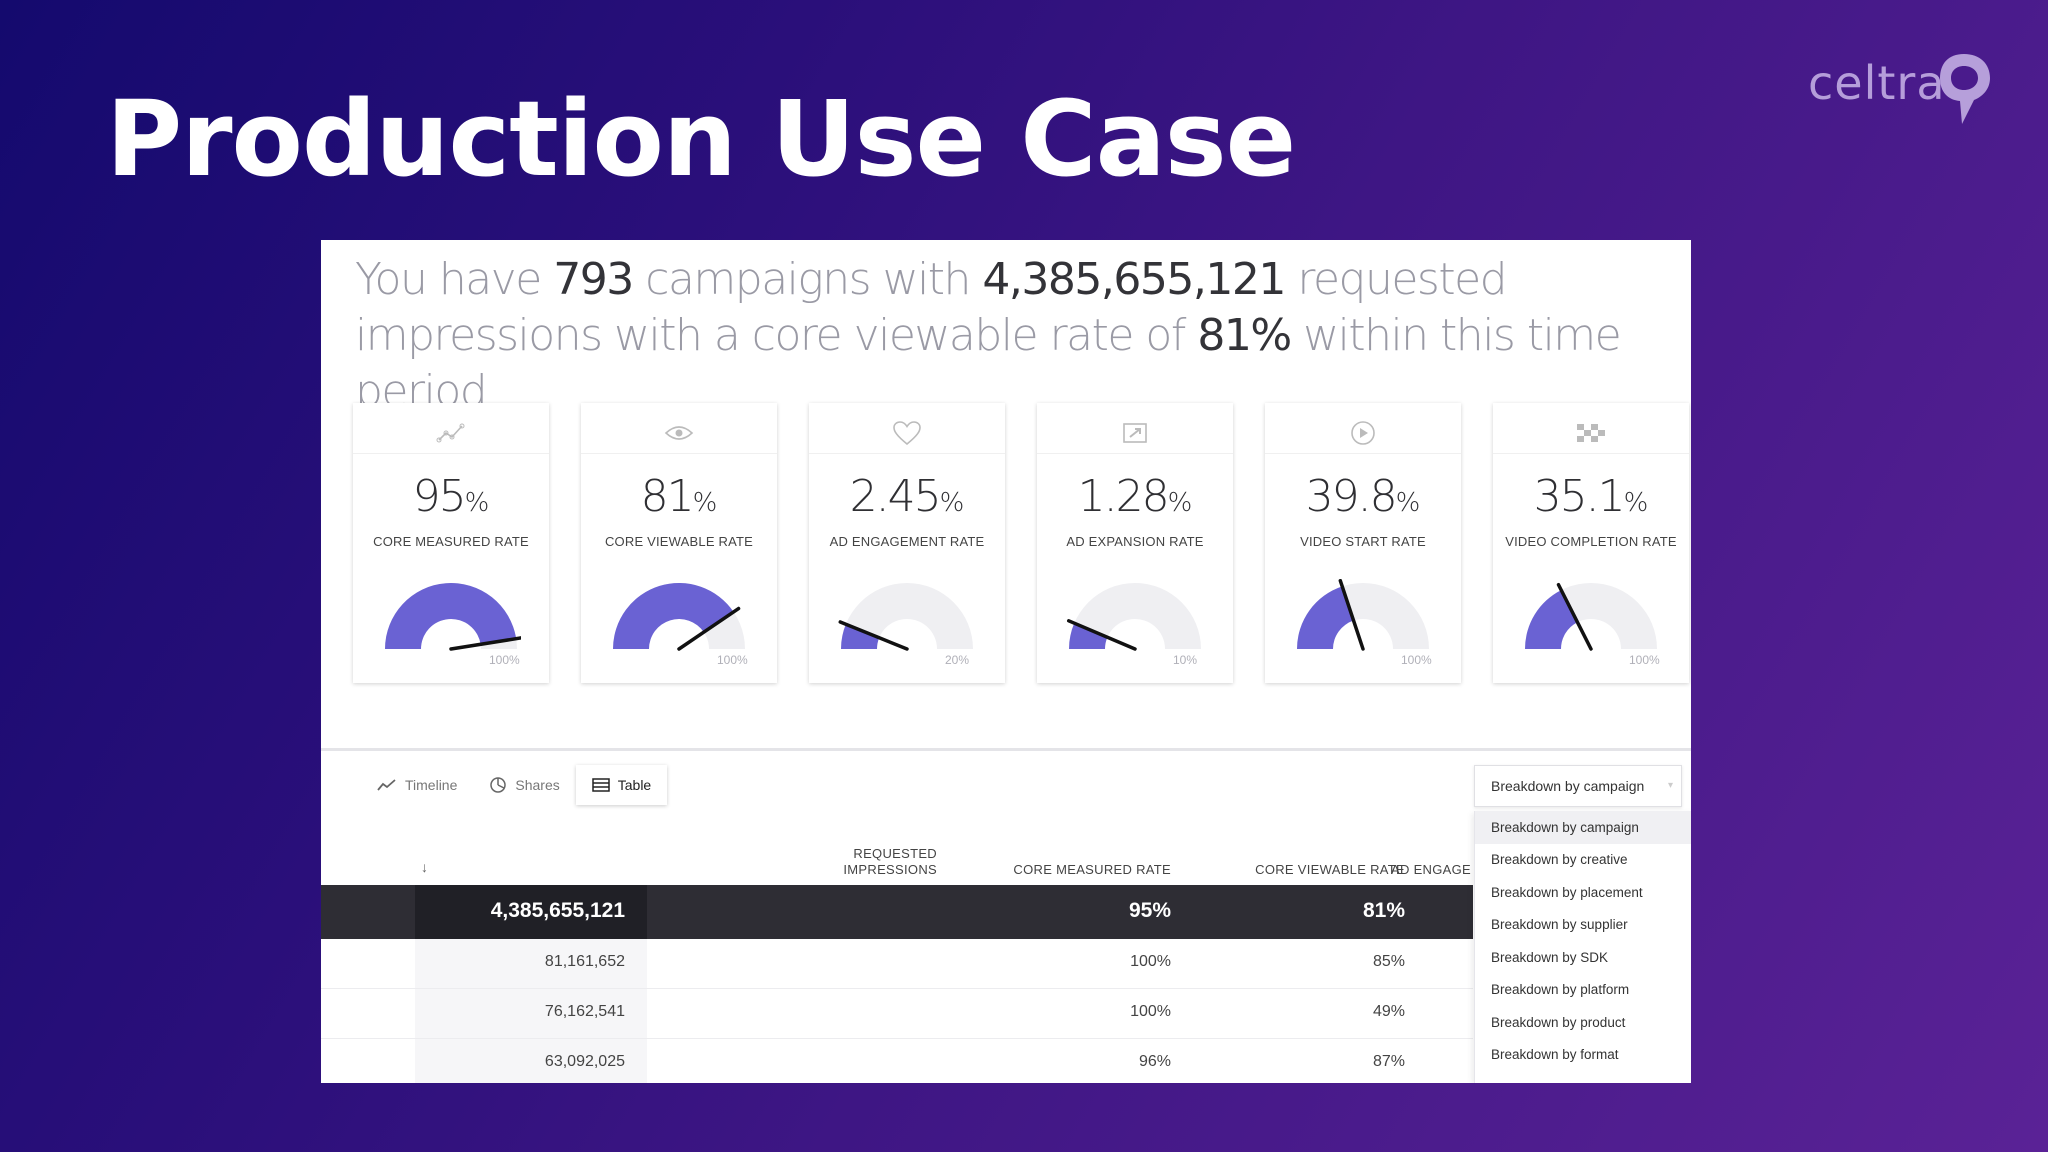  What do you see at coordinates (1559, 925) in the screenshot?
I see `breakdown-option-supplier: Breakdown by supplier` at bounding box center [1559, 925].